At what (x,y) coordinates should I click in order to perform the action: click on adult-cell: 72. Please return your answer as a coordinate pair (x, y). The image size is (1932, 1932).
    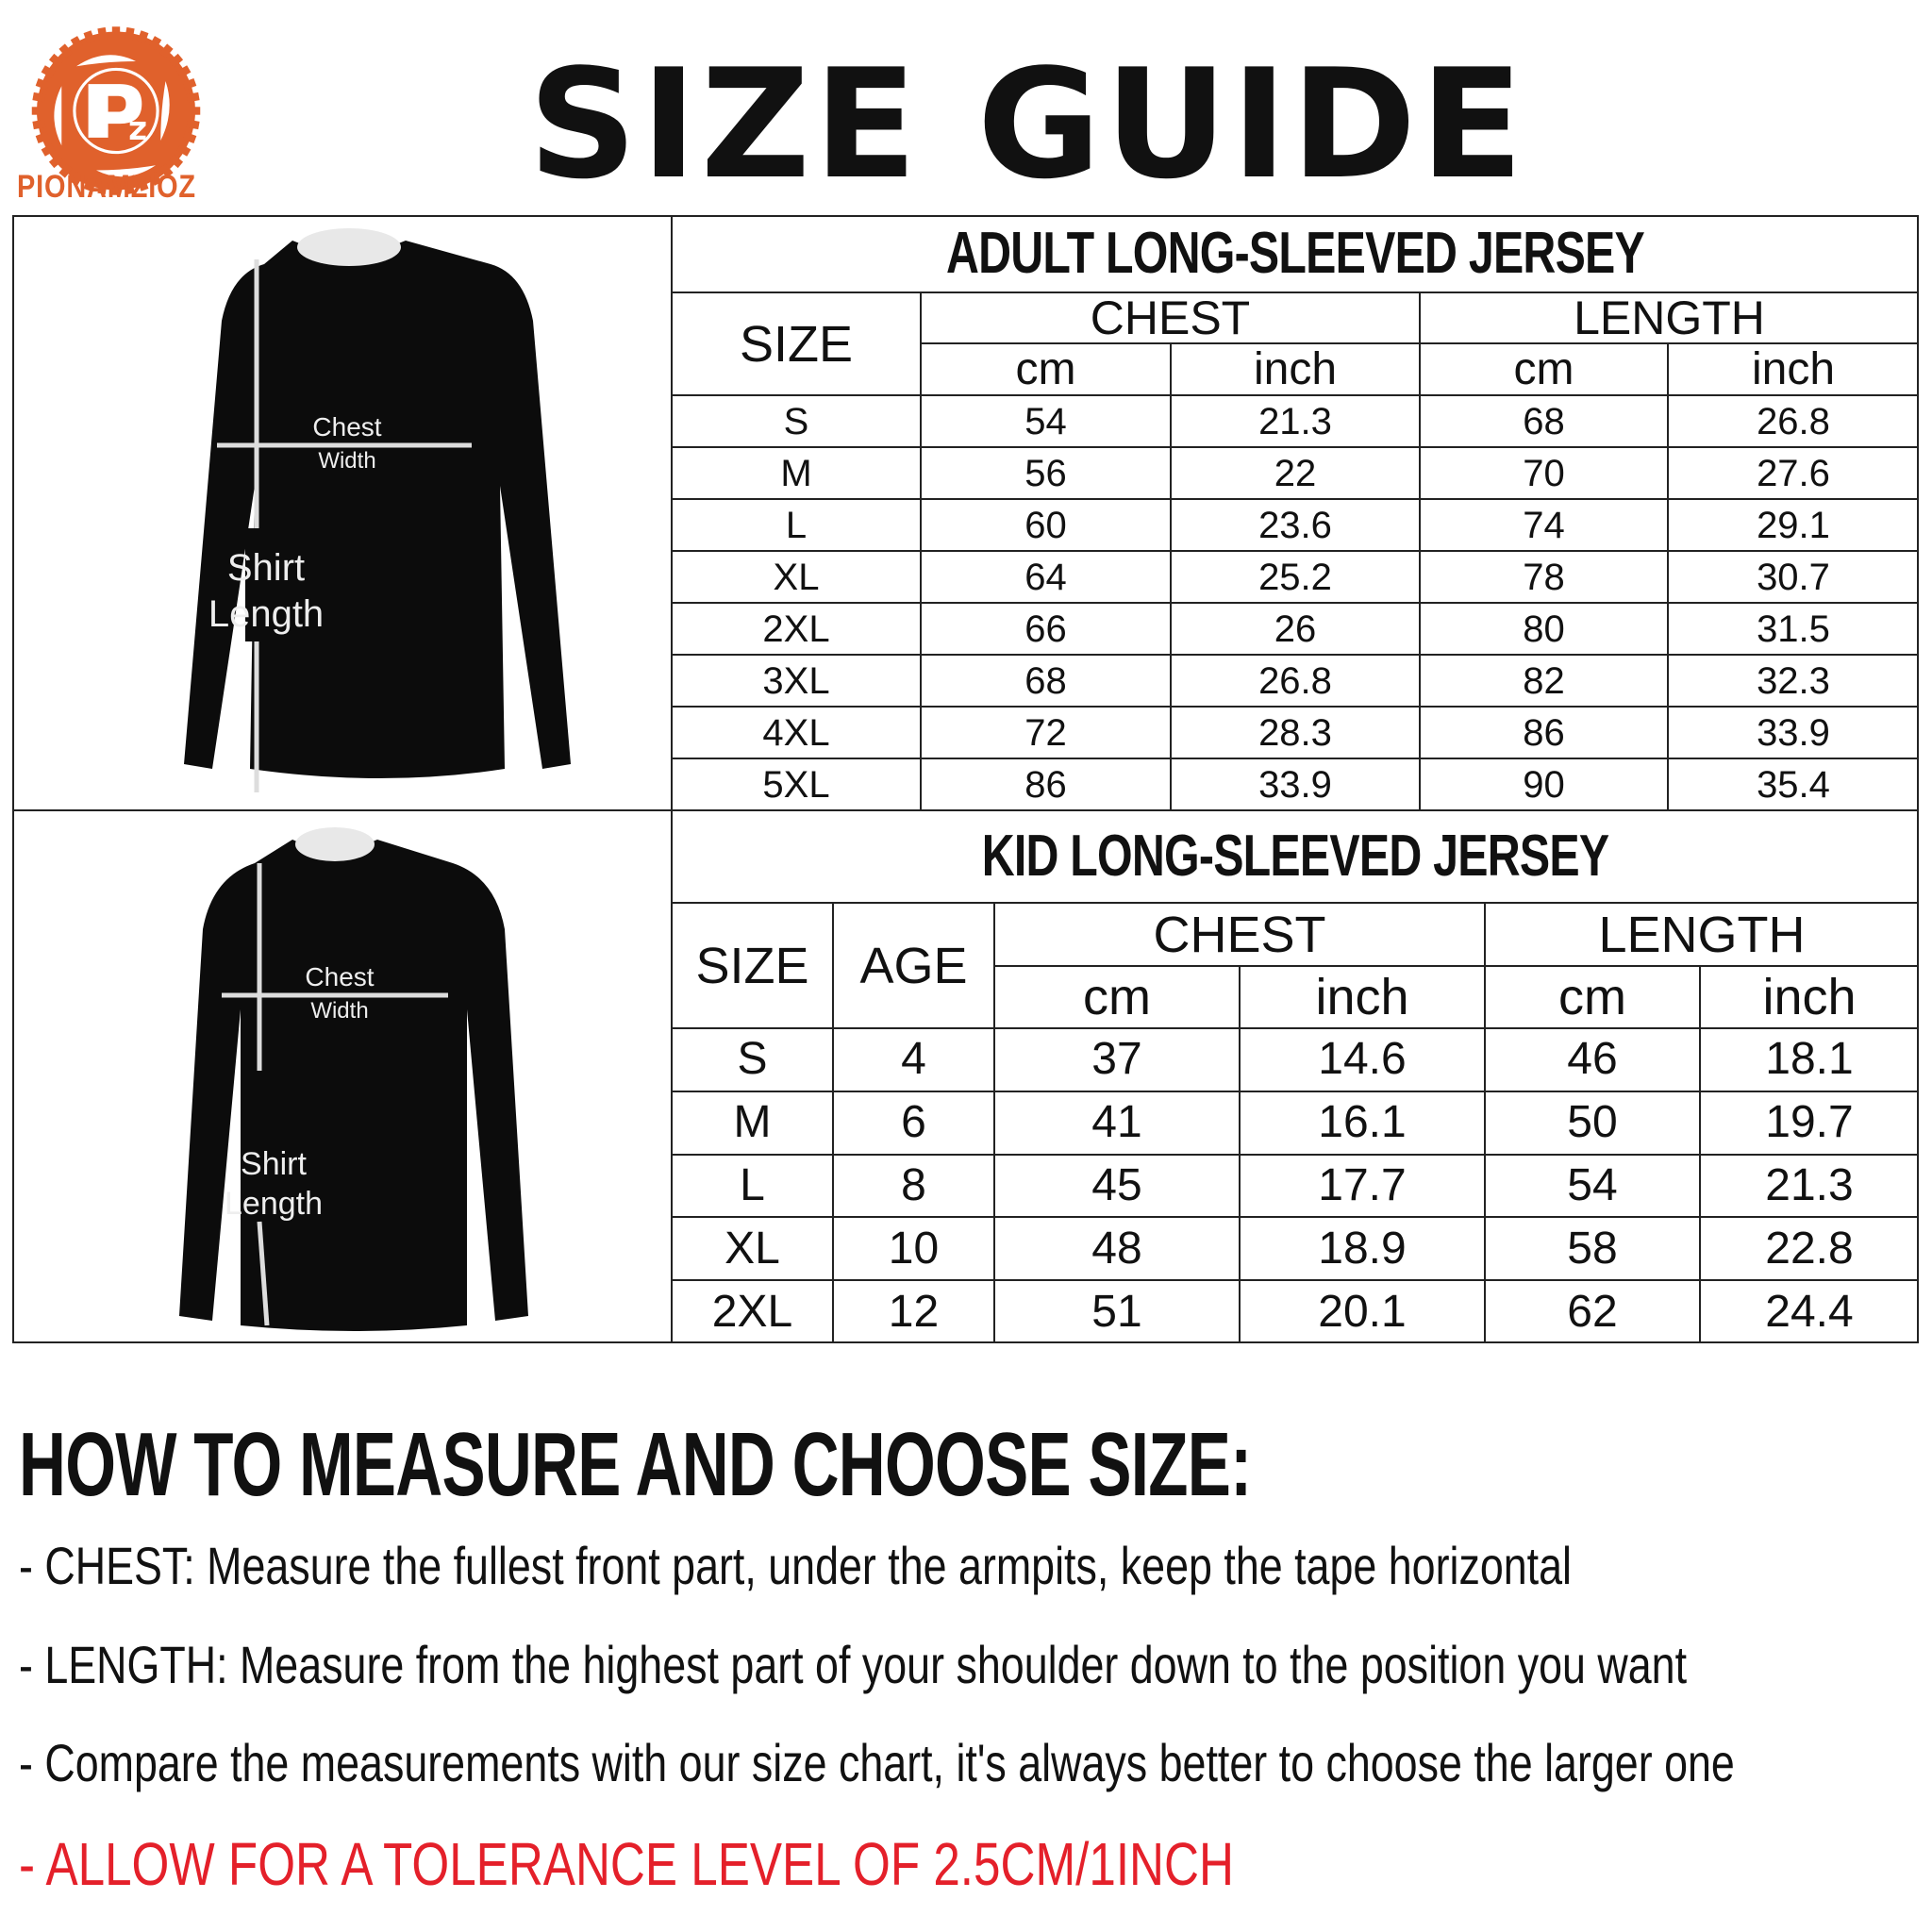
    Looking at the image, I should click on (1045, 732).